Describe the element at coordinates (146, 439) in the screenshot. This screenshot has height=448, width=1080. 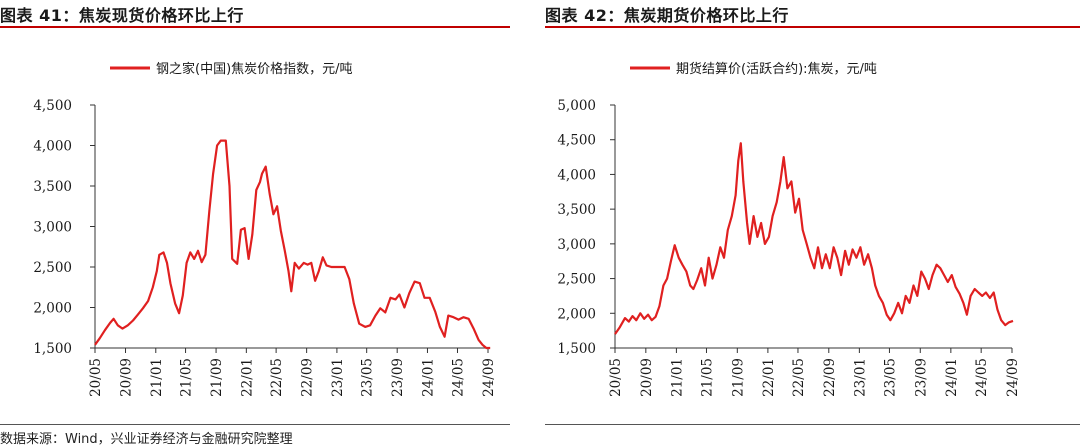
I see `source-note: 数据来源：Wind，兴业证券经济与金融研究院整理` at that location.